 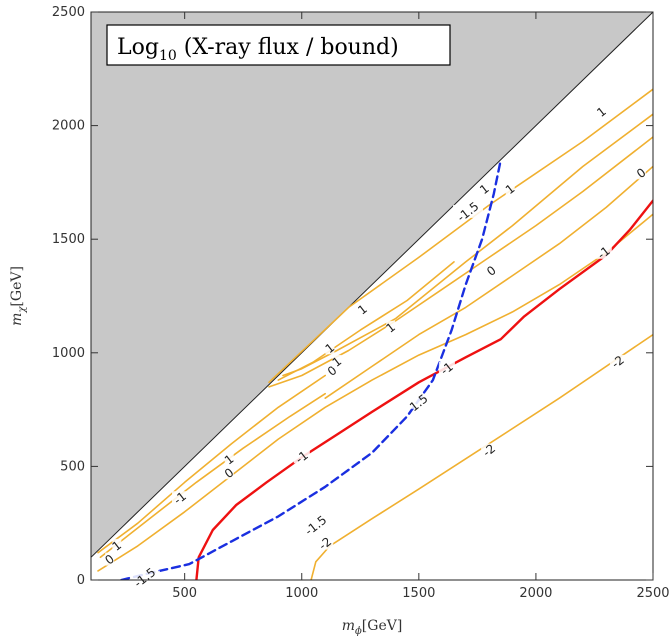 What do you see at coordinates (68, 353) in the screenshot?
I see `y-tick-label-3: 1000` at bounding box center [68, 353].